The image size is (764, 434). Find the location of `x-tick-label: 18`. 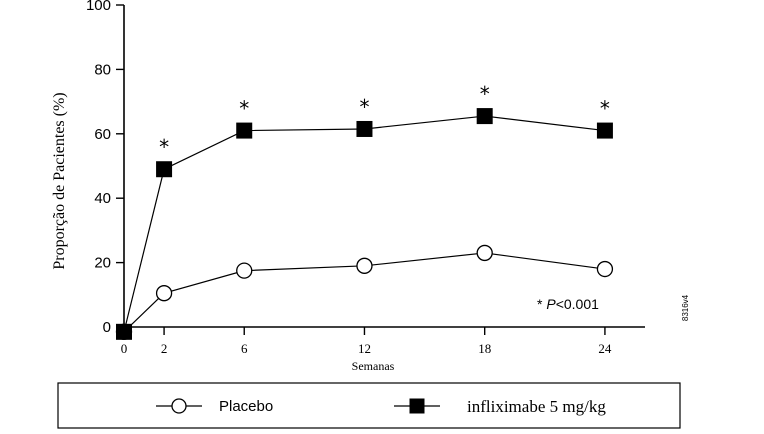

x-tick-label: 18 is located at coordinates (484, 348).